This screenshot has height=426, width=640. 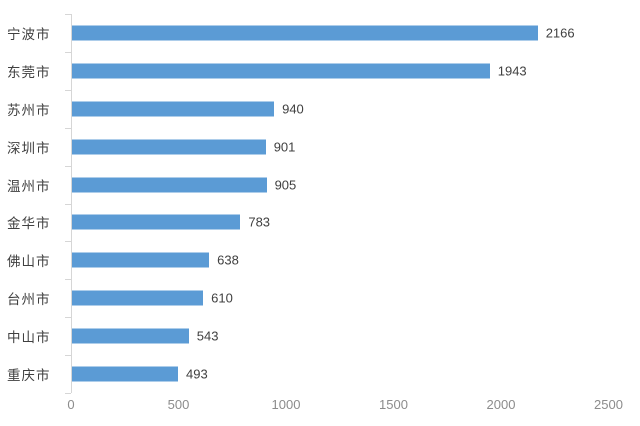 What do you see at coordinates (320, 185) in the screenshot?
I see `chart-row: 温州市 905` at bounding box center [320, 185].